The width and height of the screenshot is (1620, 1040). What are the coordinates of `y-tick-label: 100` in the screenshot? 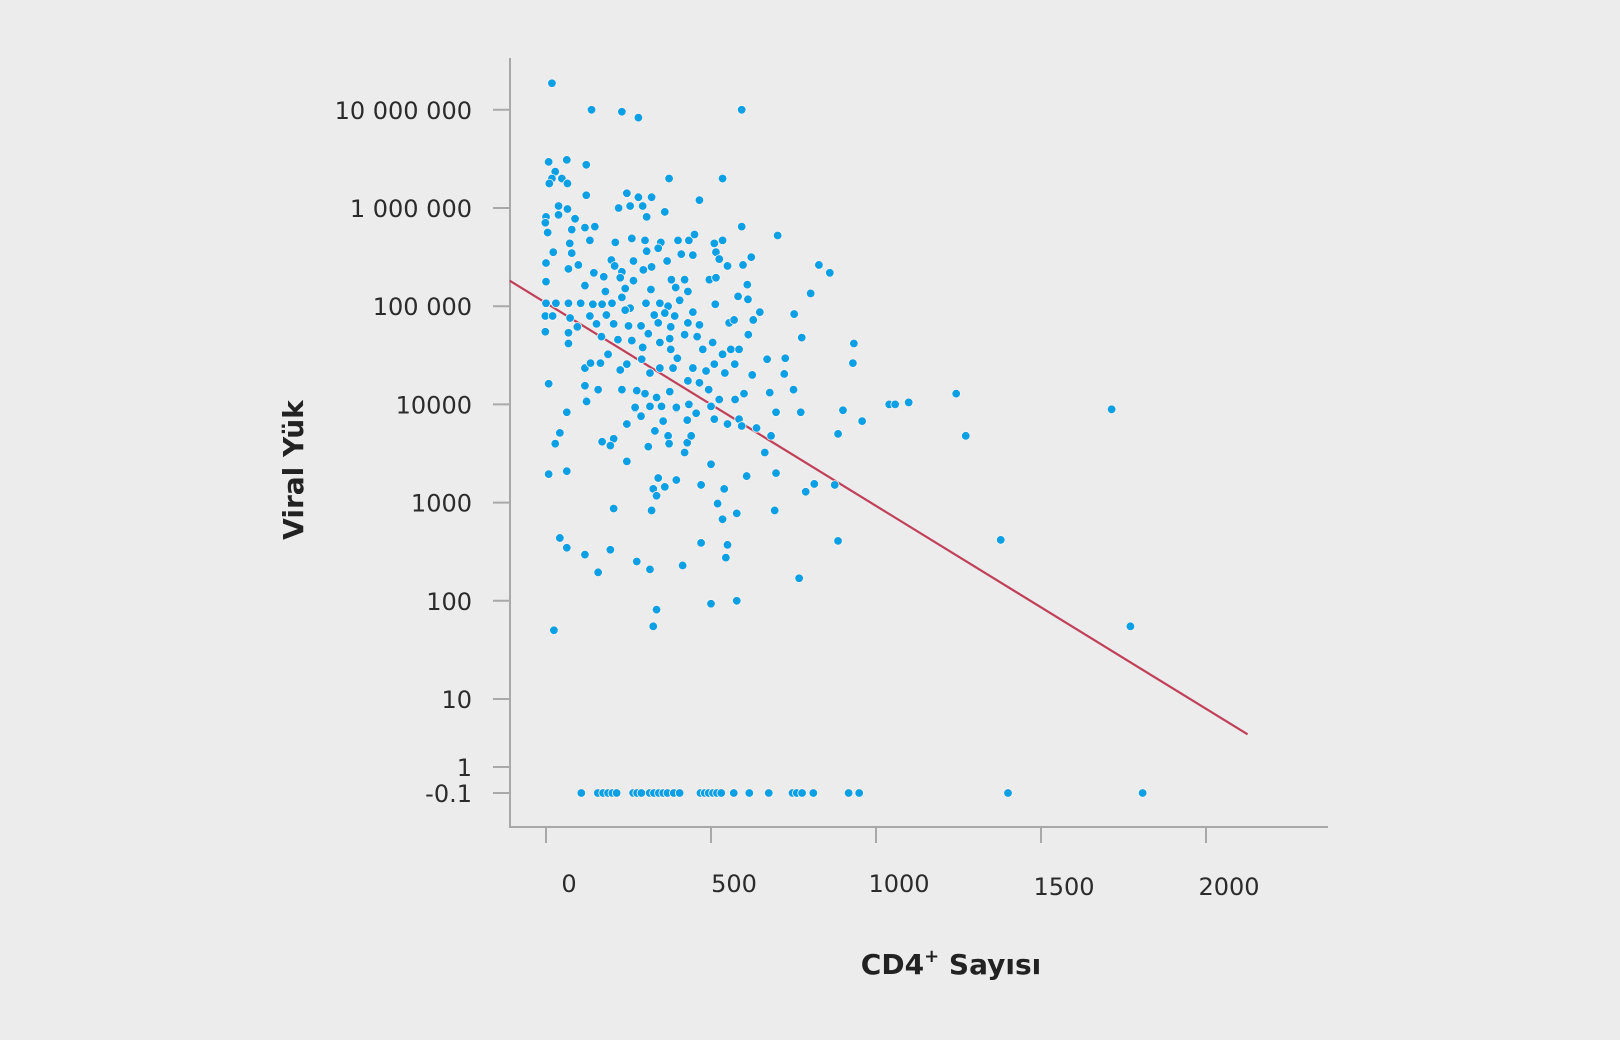 It's located at (449, 602).